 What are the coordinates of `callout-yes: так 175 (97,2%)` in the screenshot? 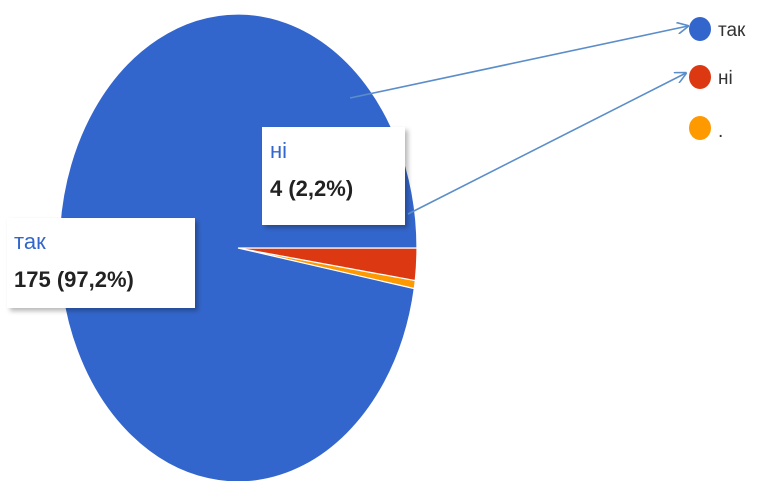 It's located at (101, 263).